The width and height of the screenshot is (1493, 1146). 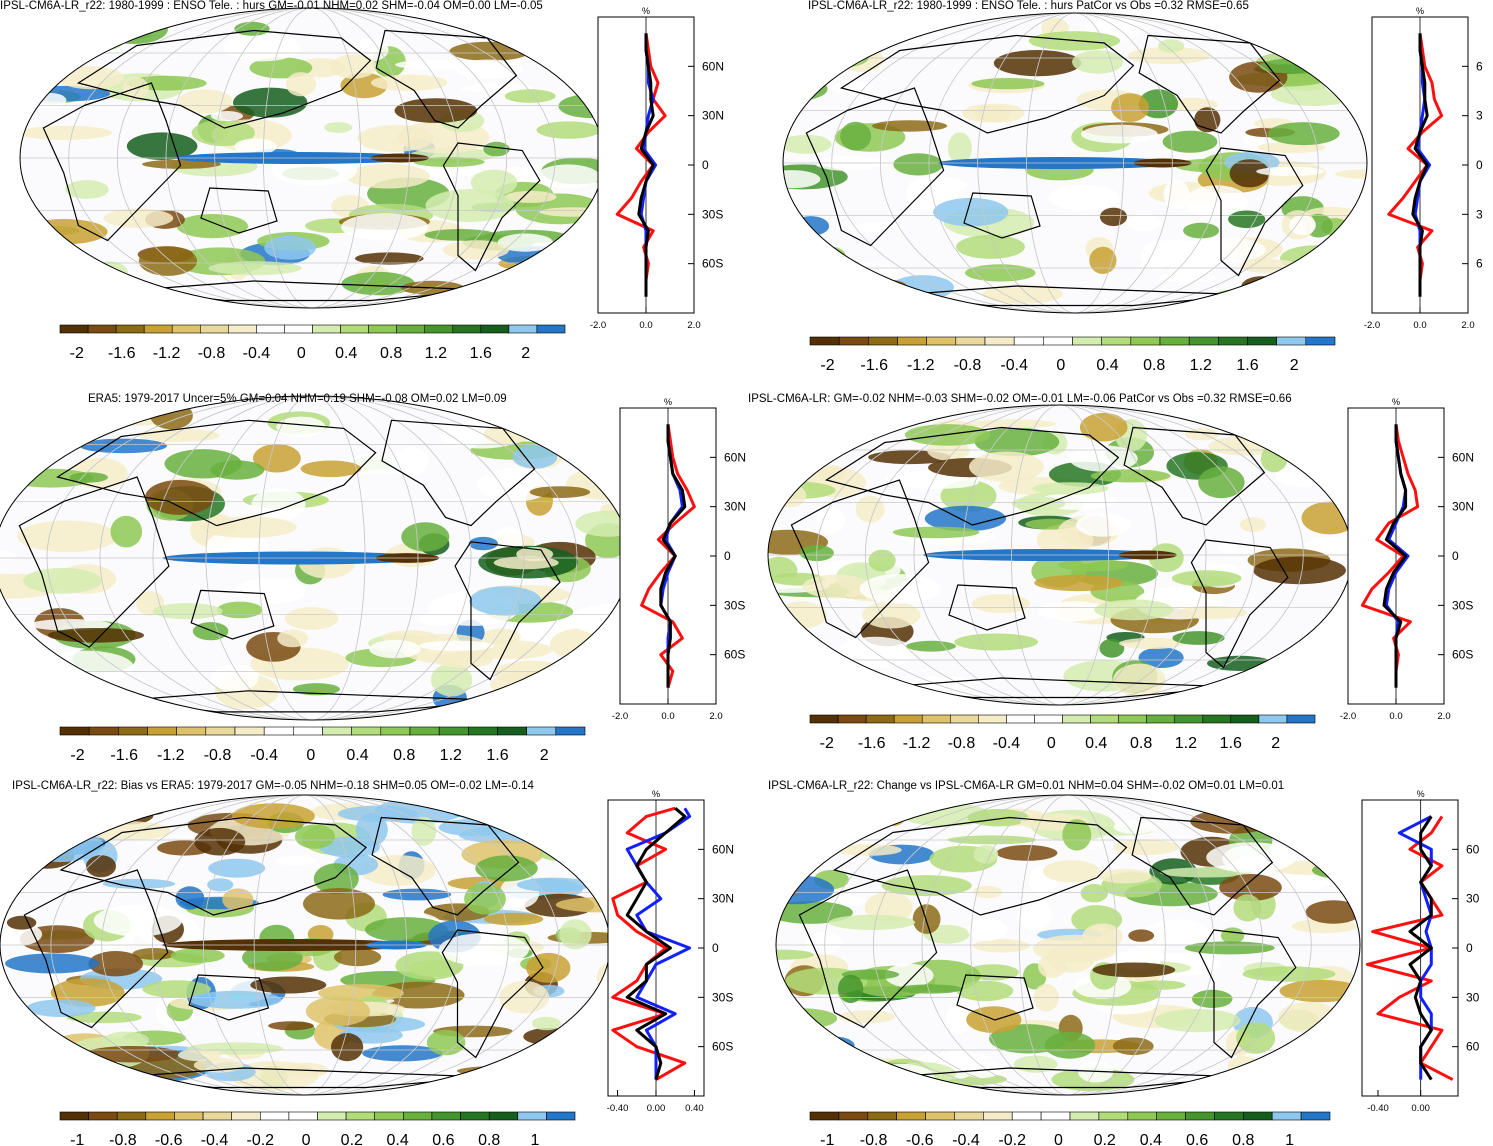 What do you see at coordinates (649, 943) in the screenshot?
I see `zonal-curve-red` at bounding box center [649, 943].